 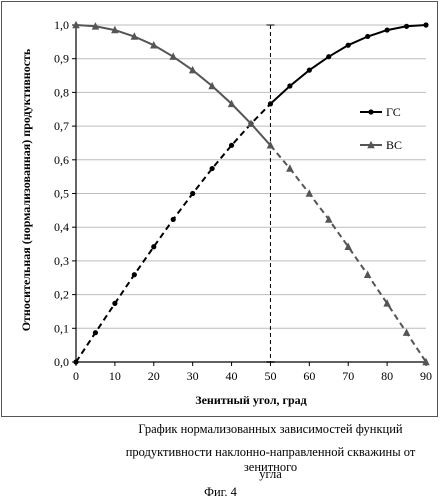 I want to click on figure-label: Фиг. 4, so click(x=220, y=492).